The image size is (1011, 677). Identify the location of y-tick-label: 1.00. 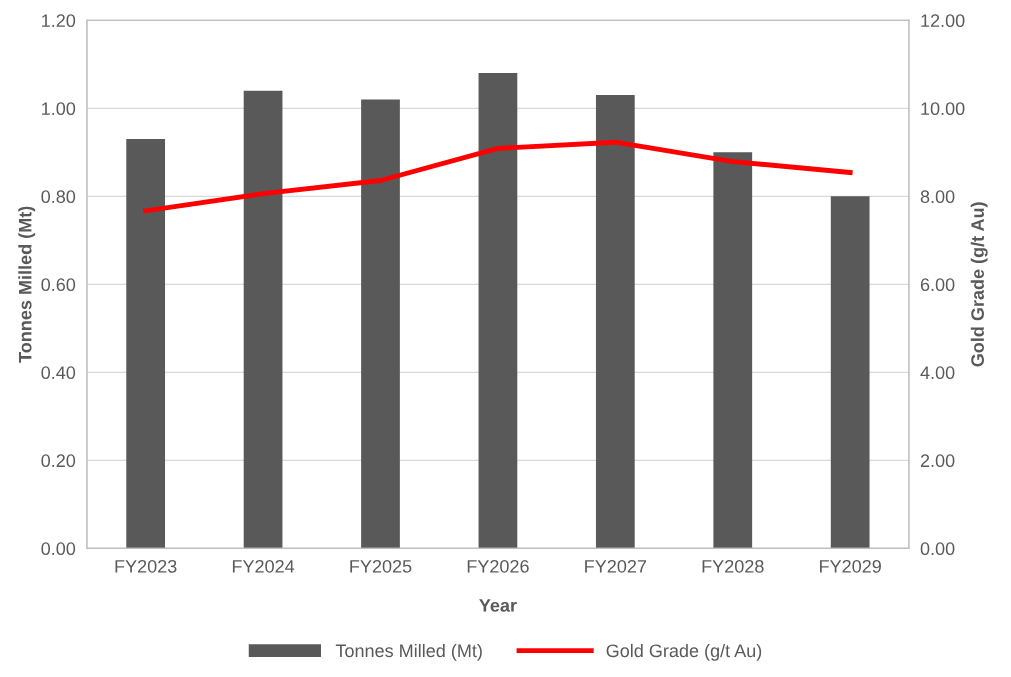
(59, 109).